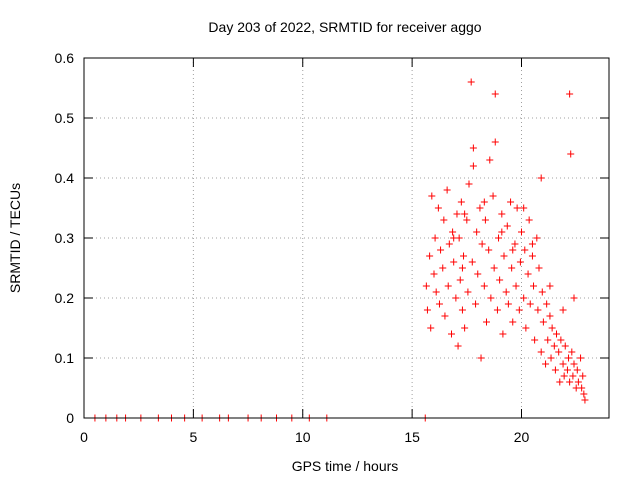 The image size is (640, 480). I want to click on y-tick-label: 0.1, so click(65, 358).